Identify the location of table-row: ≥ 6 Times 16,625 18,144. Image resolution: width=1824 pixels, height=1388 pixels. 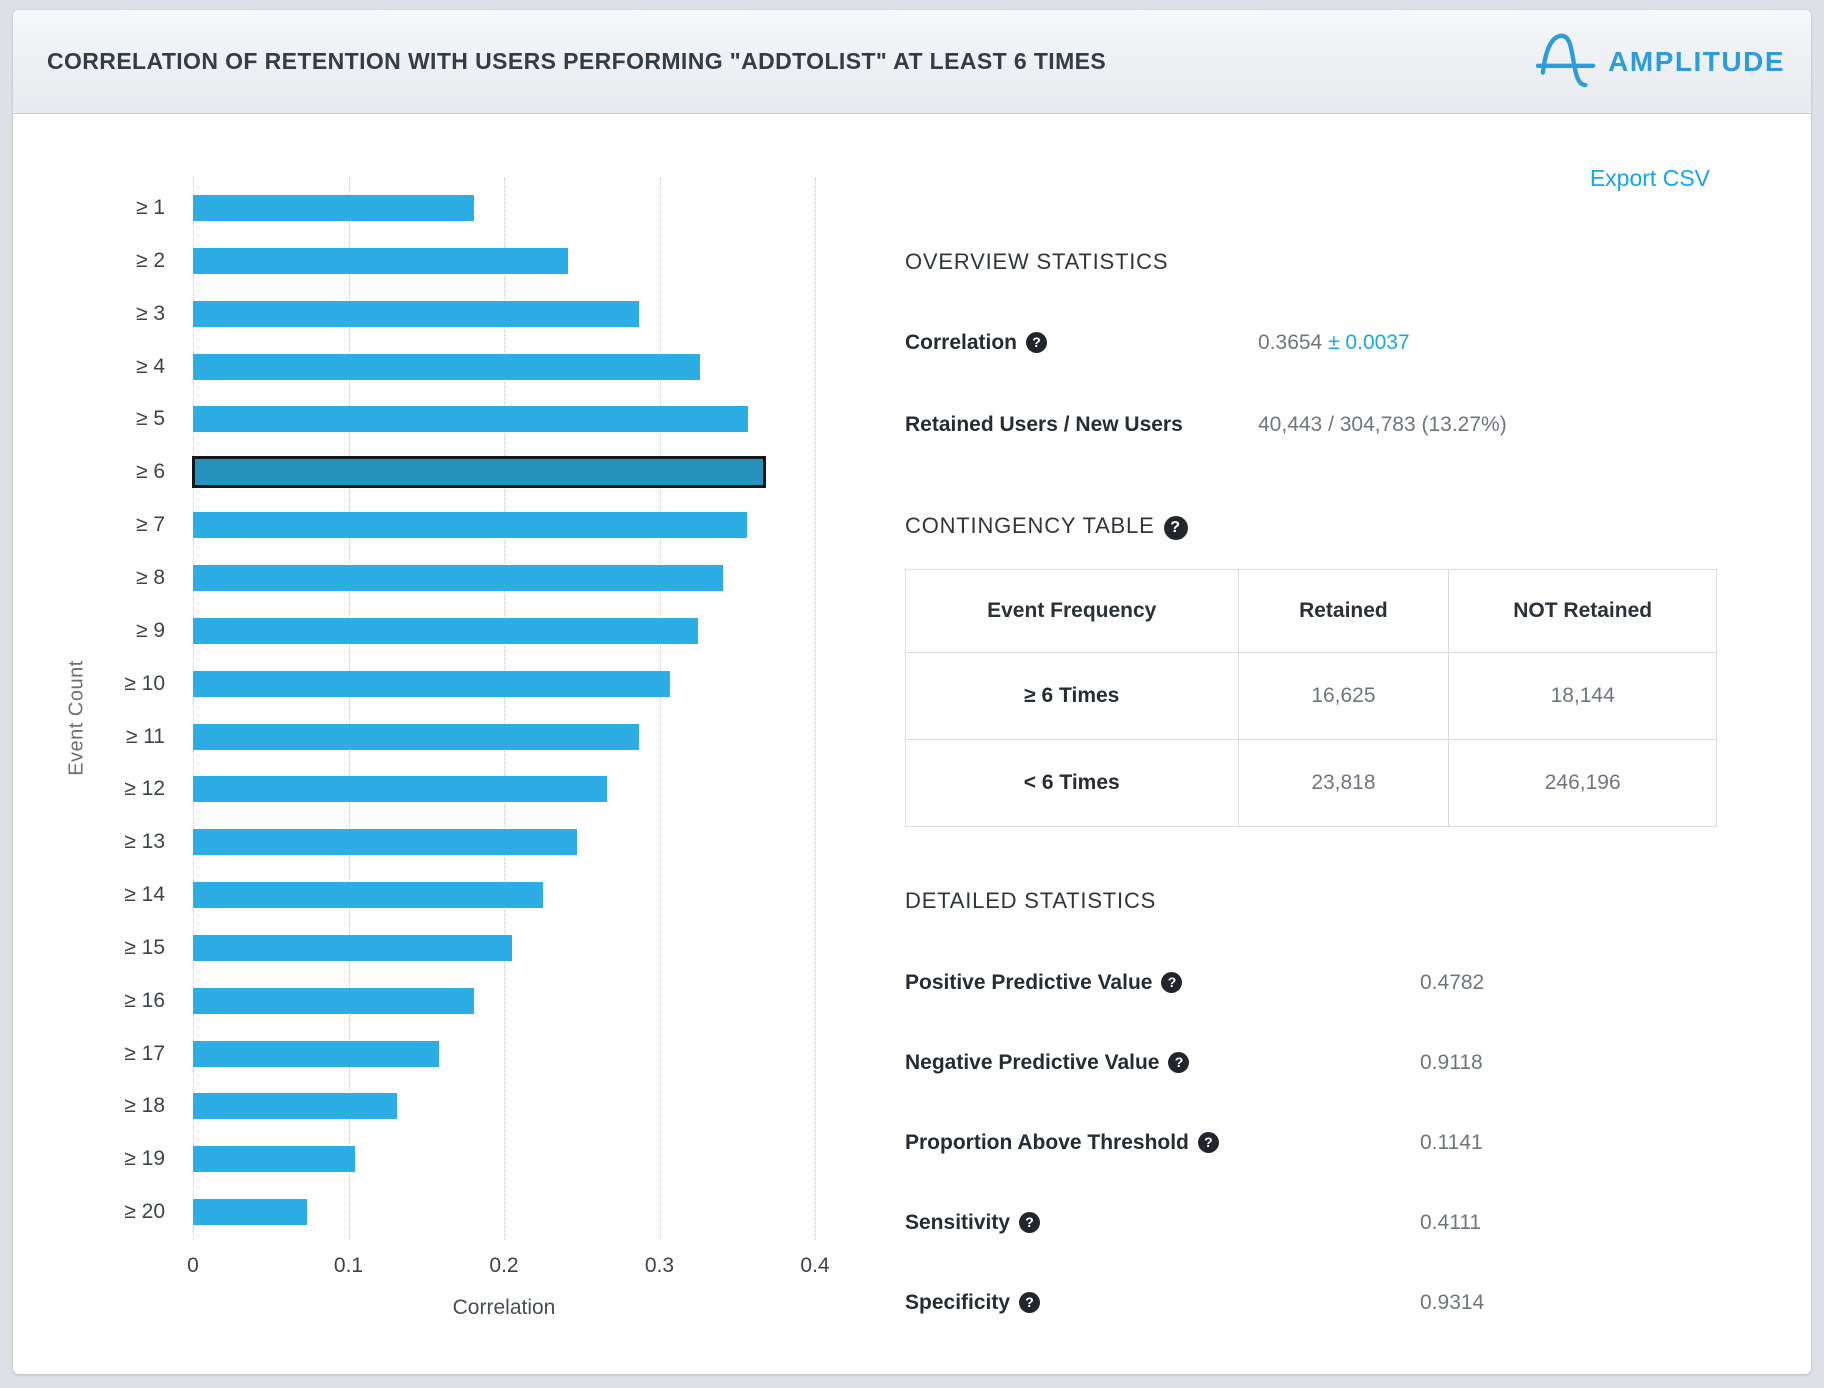
(1311, 696).